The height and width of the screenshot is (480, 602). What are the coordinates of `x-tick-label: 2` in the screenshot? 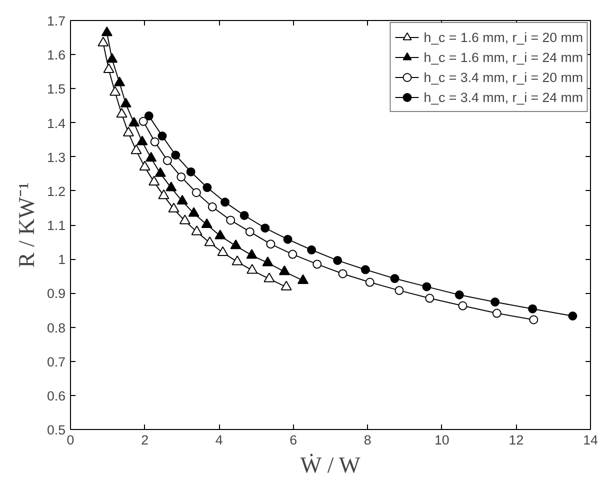 It's located at (144, 440).